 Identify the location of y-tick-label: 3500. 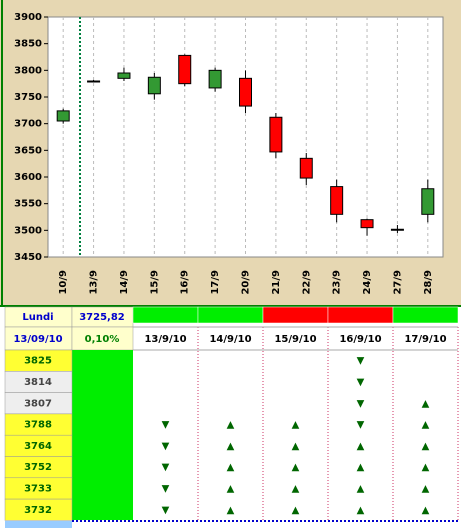
(28, 230).